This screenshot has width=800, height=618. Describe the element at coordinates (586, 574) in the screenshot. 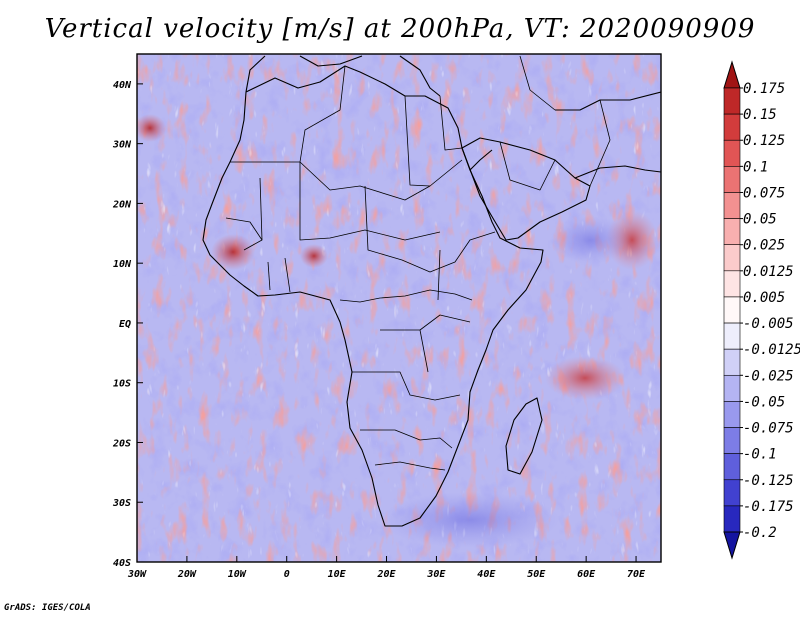

I see `lon-tick-label: 60E` at that location.